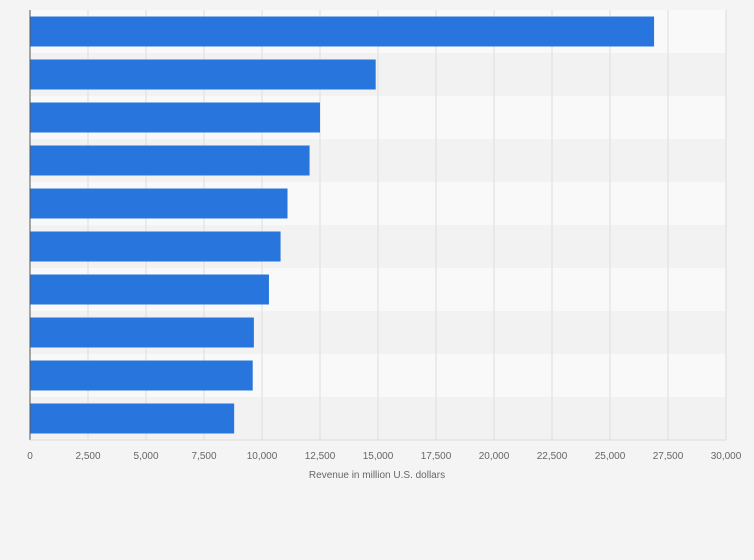  What do you see at coordinates (30, 456) in the screenshot?
I see `x-tick-label: 0` at bounding box center [30, 456].